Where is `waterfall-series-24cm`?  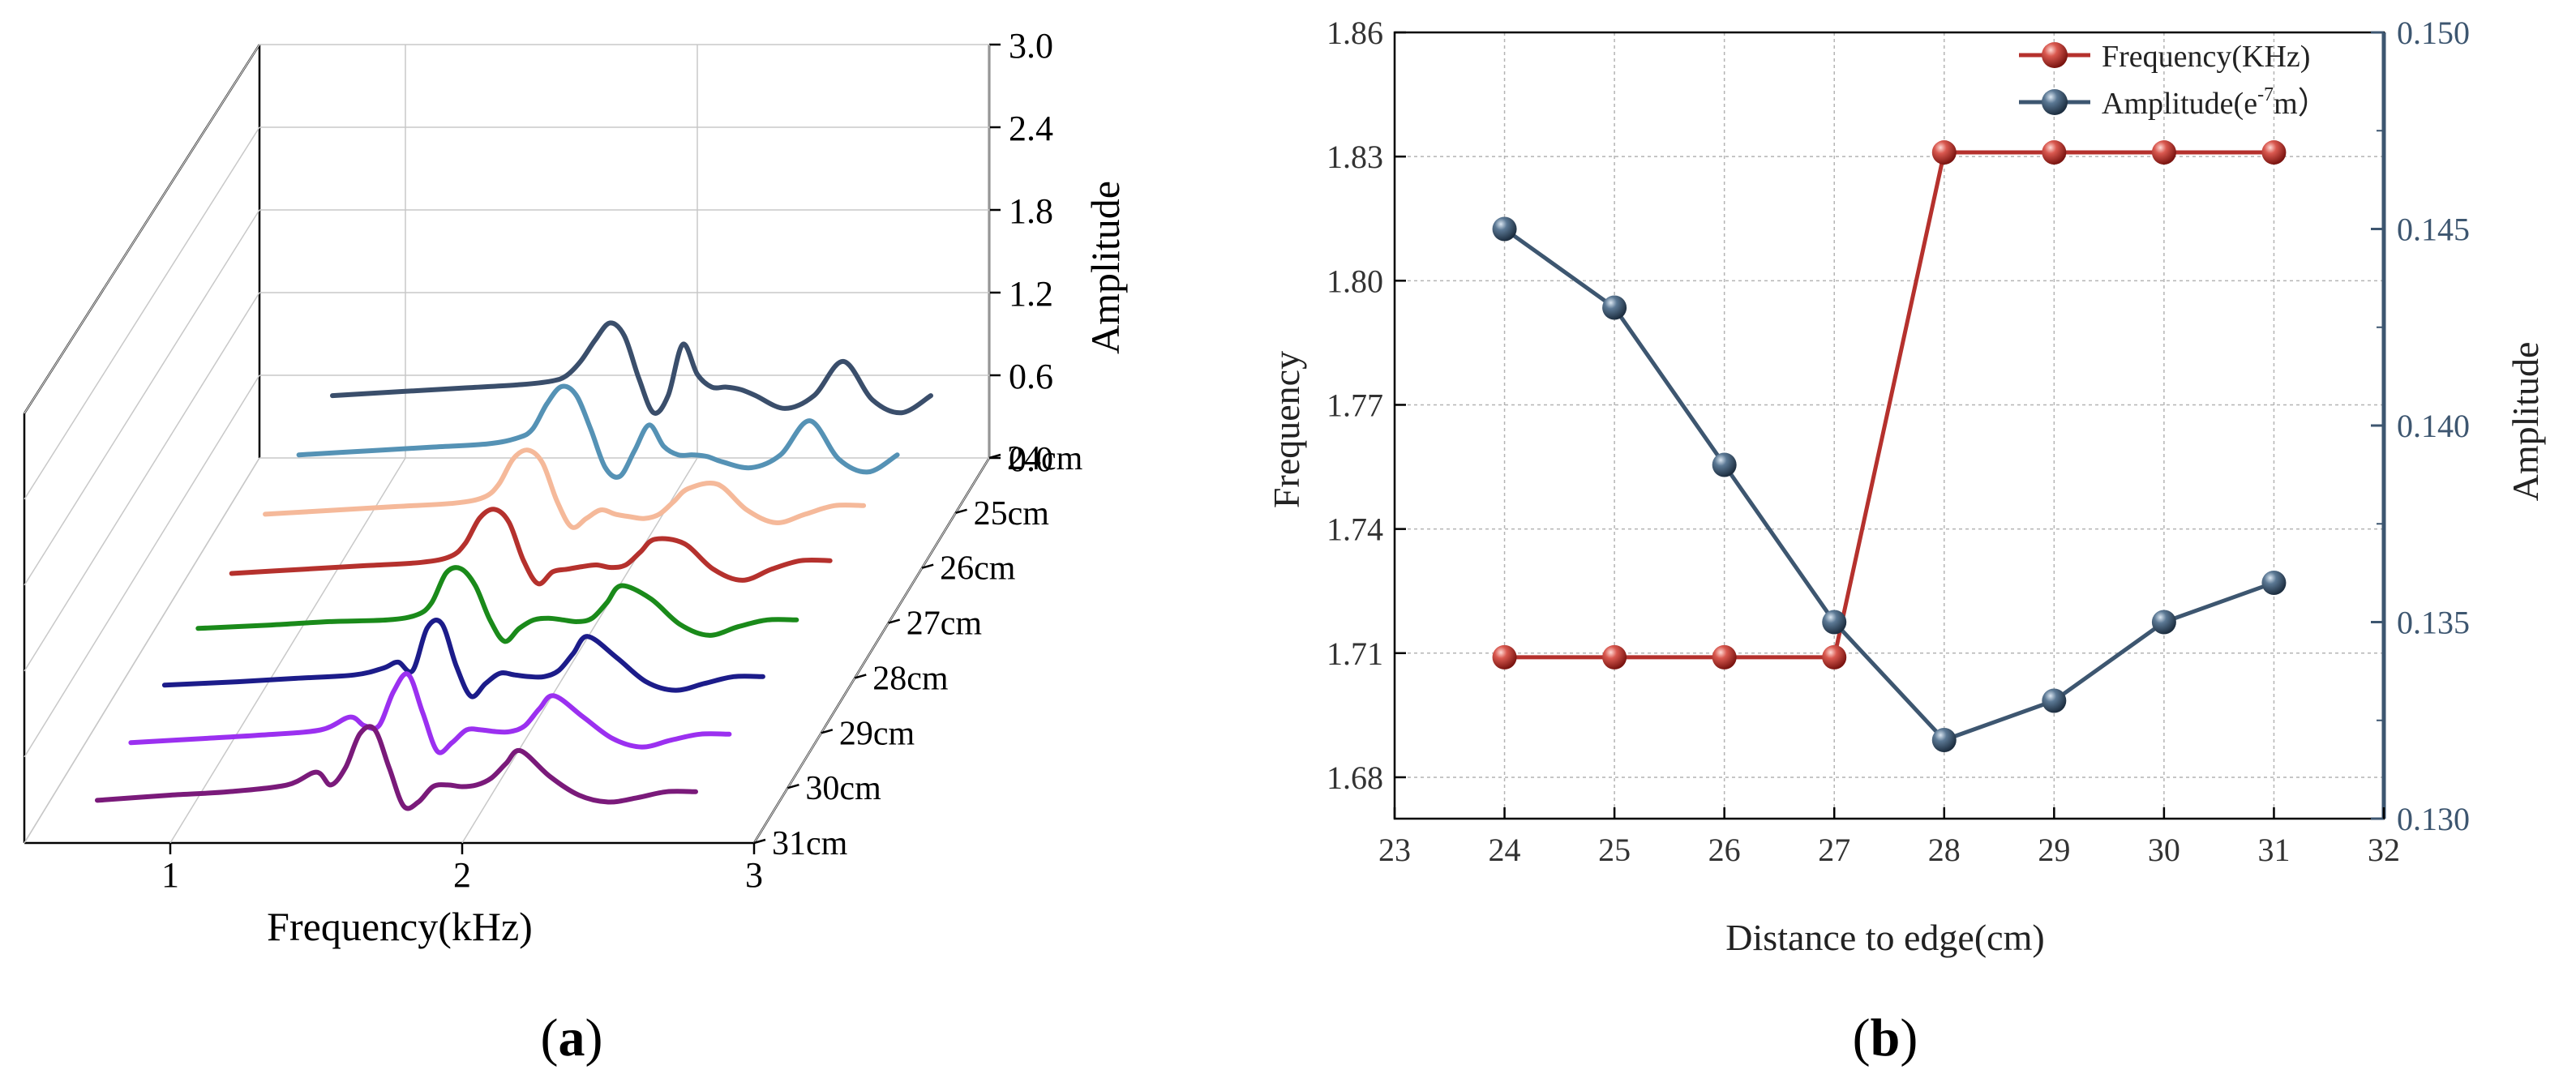
waterfall-series-24cm is located at coordinates (631, 368).